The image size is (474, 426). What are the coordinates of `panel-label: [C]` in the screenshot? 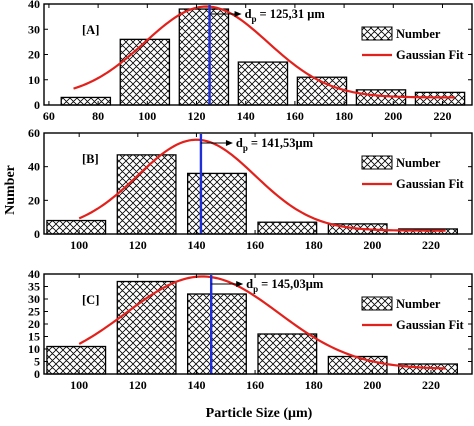 It's located at (90, 300).